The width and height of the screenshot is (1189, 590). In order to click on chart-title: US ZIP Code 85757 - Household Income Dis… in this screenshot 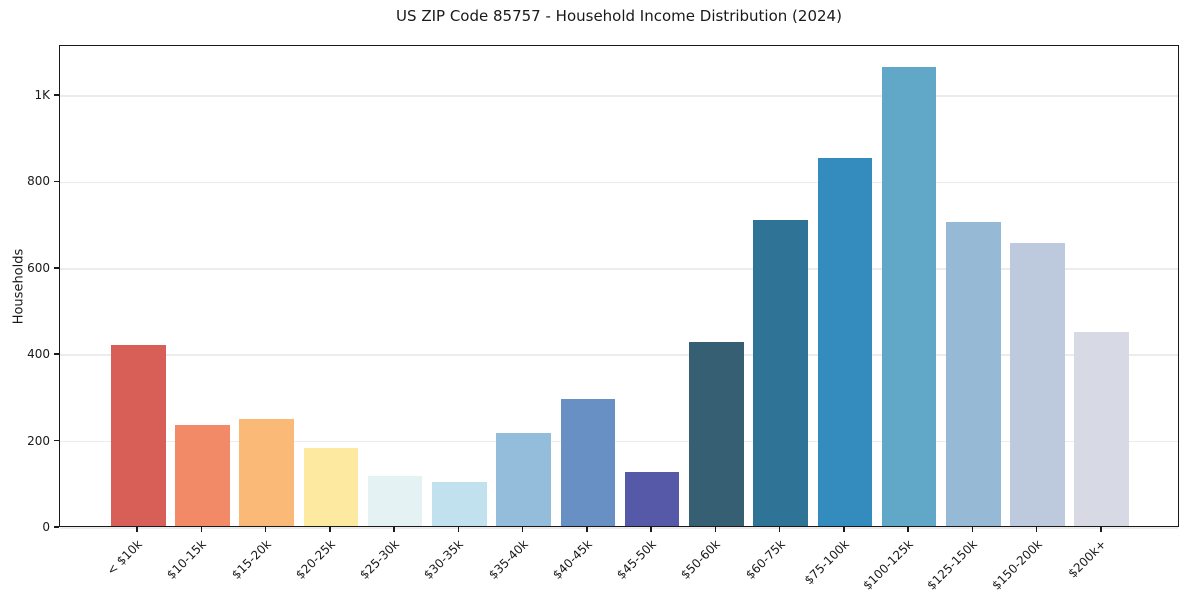, I will do `click(619, 16)`.